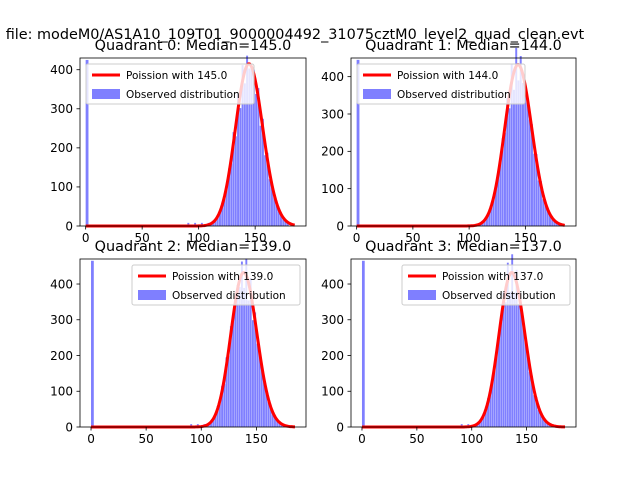 The image size is (640, 480). Describe the element at coordinates (216, 285) in the screenshot. I see `legend: Poission with 139.0 Observed distribution` at that location.